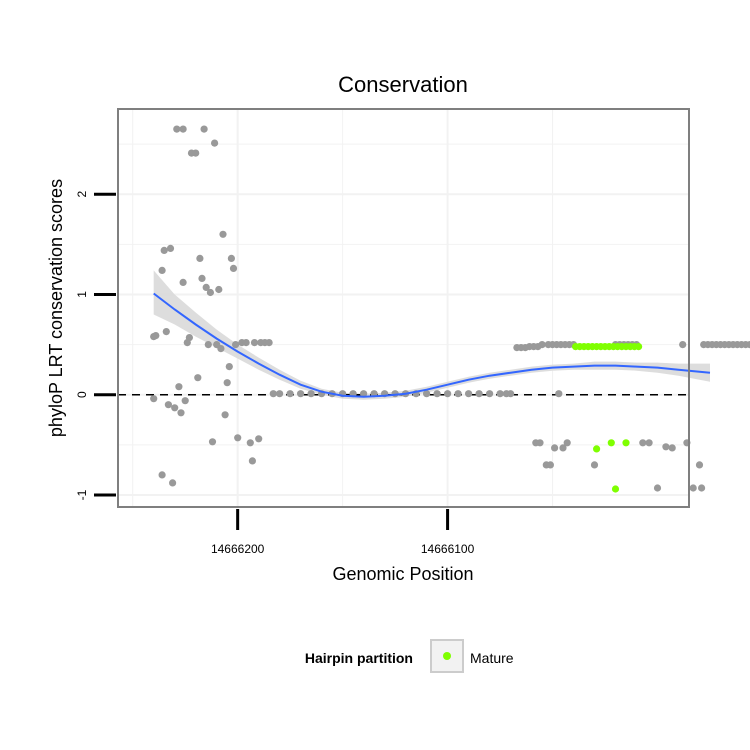  I want to click on smooth-line, so click(432, 345).